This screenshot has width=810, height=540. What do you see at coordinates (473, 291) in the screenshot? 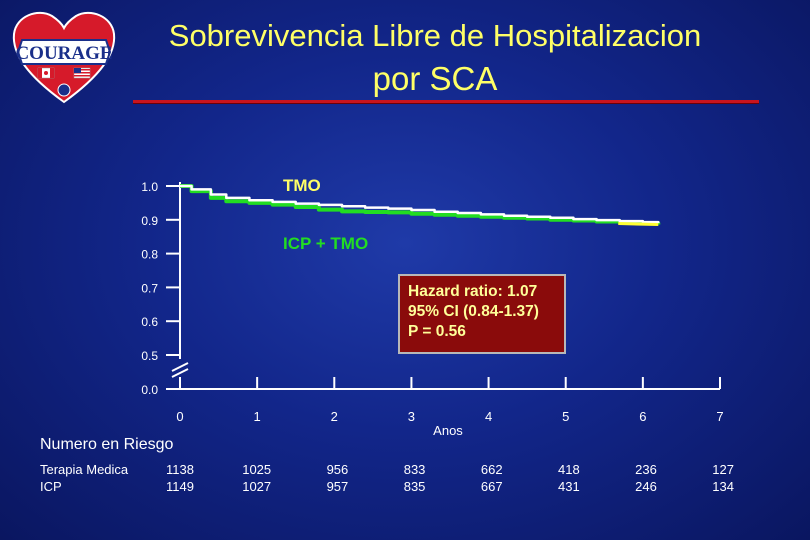
I see `hazard-ratio-text: Hazard ratio: 1.07` at bounding box center [473, 291].